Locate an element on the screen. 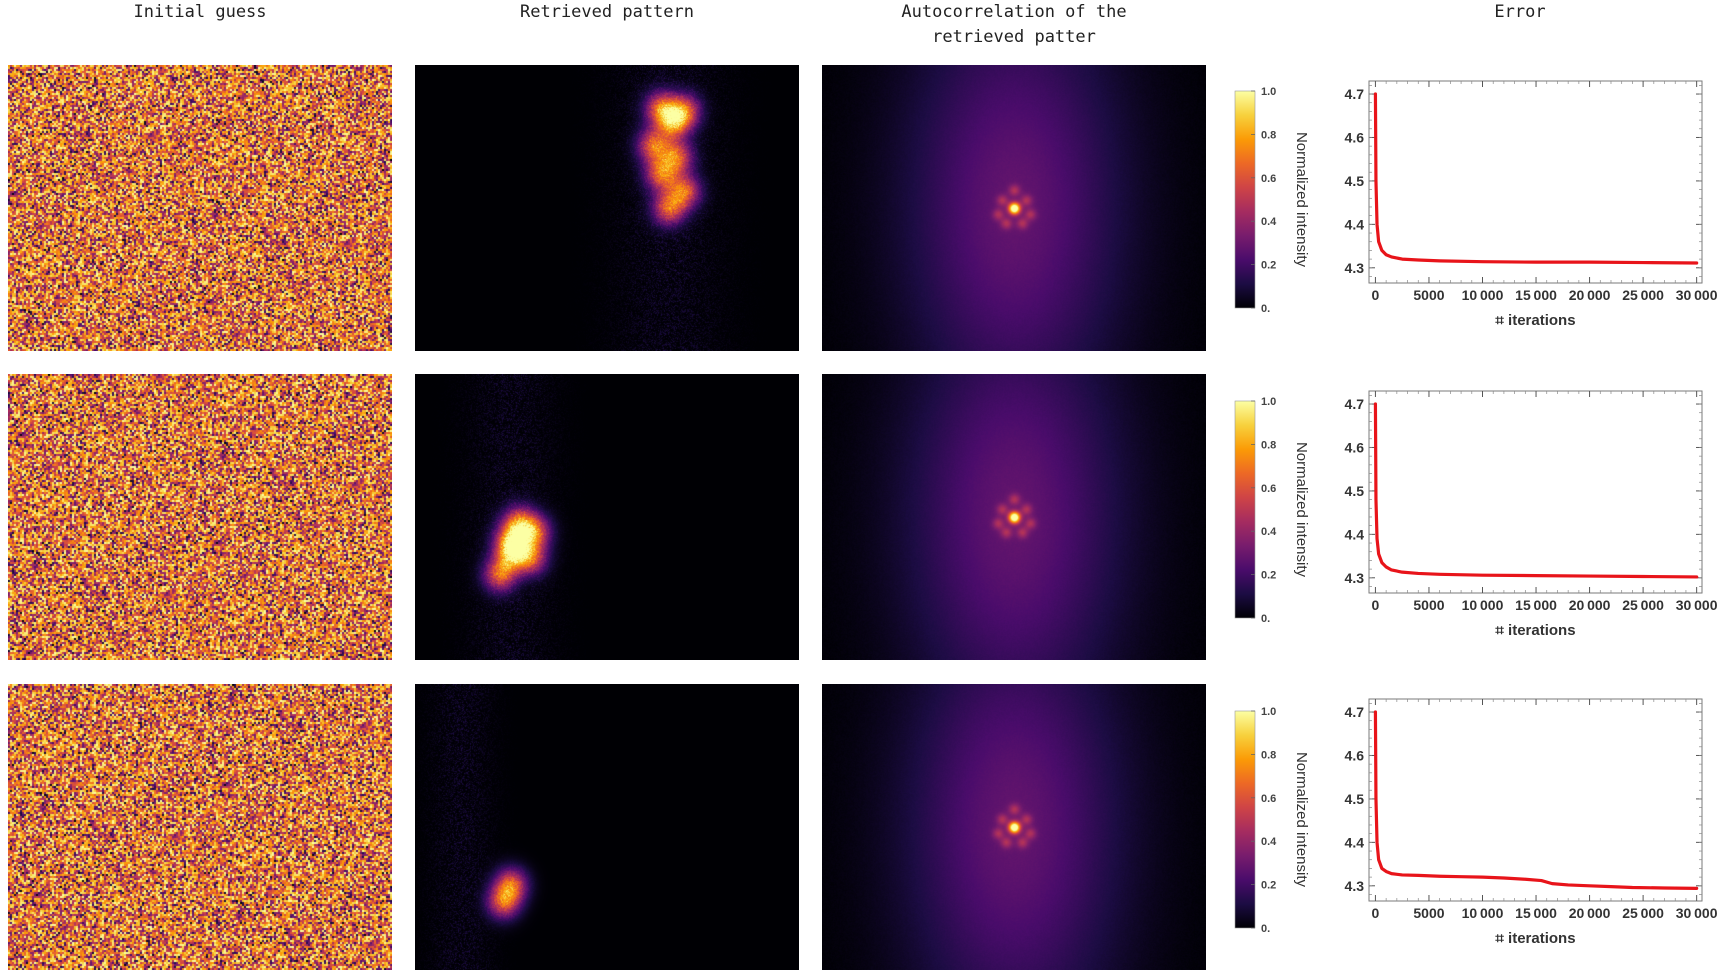  colorbar-2: 1.0 0.8 0.6 0.4 0.2 0. Normalized intensity is located at coordinates (1272, 510).